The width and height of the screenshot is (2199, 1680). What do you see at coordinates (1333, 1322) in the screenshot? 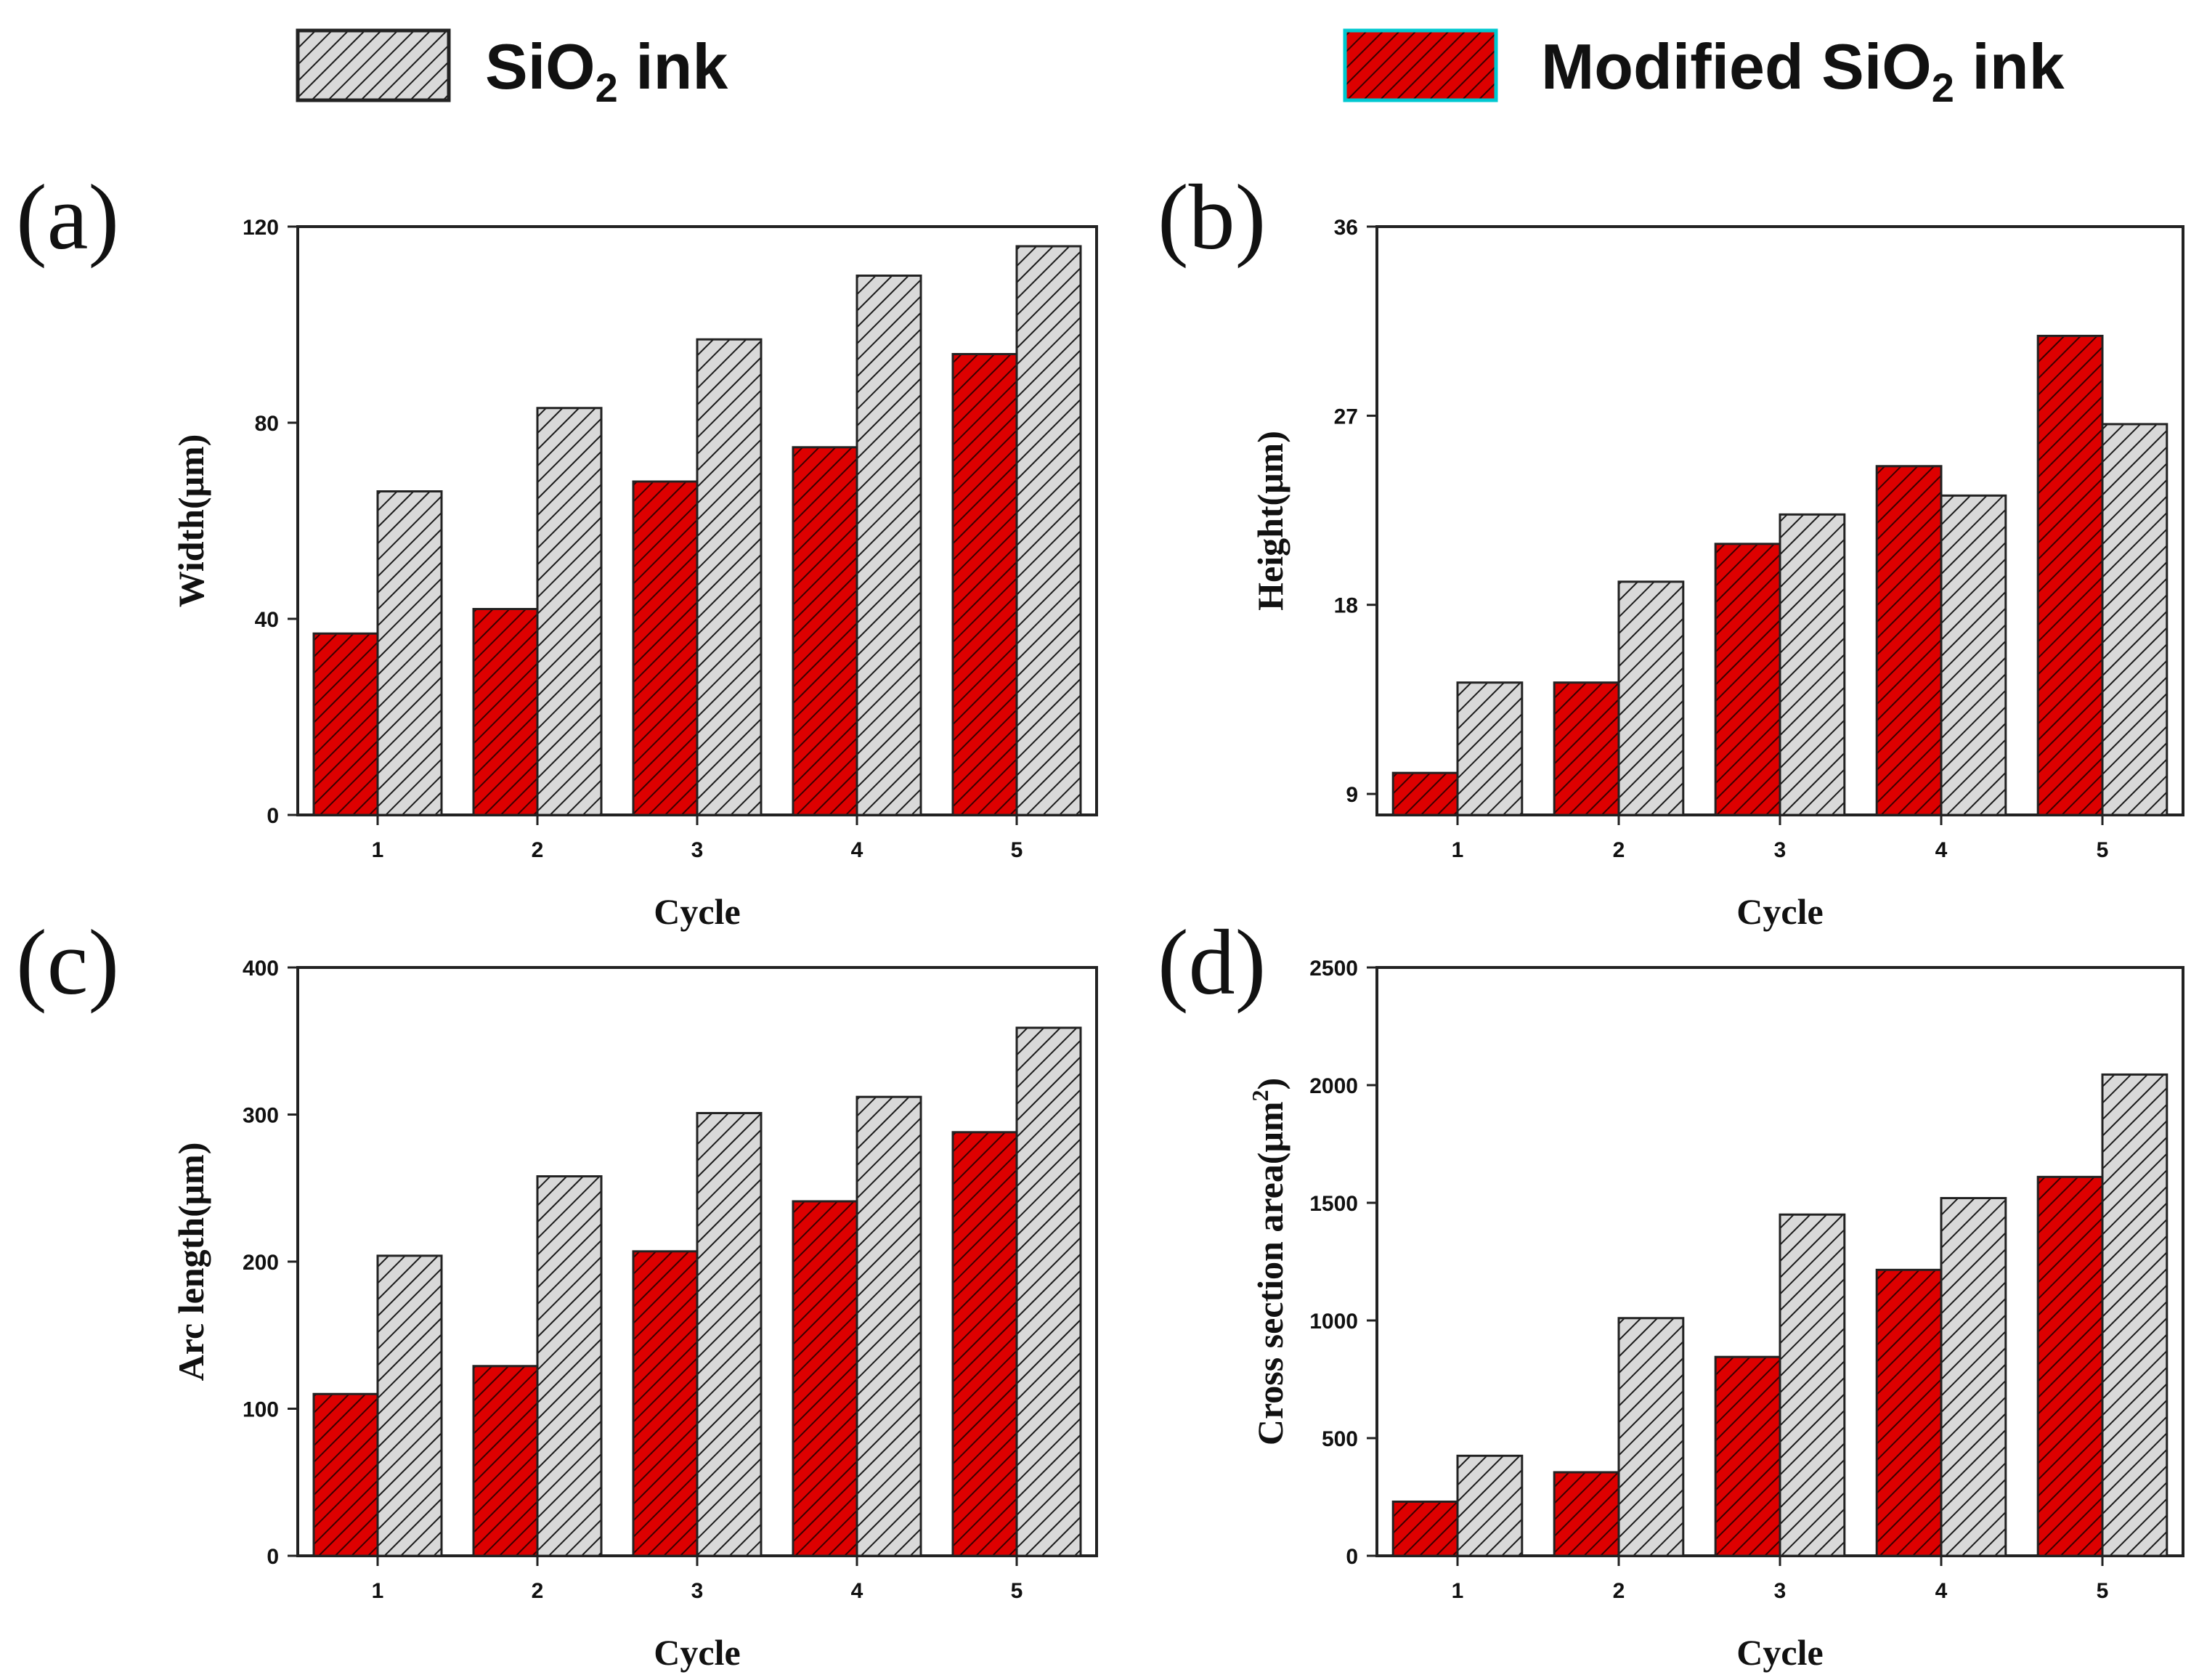
I see `y-tick-label: 1000` at bounding box center [1333, 1322].